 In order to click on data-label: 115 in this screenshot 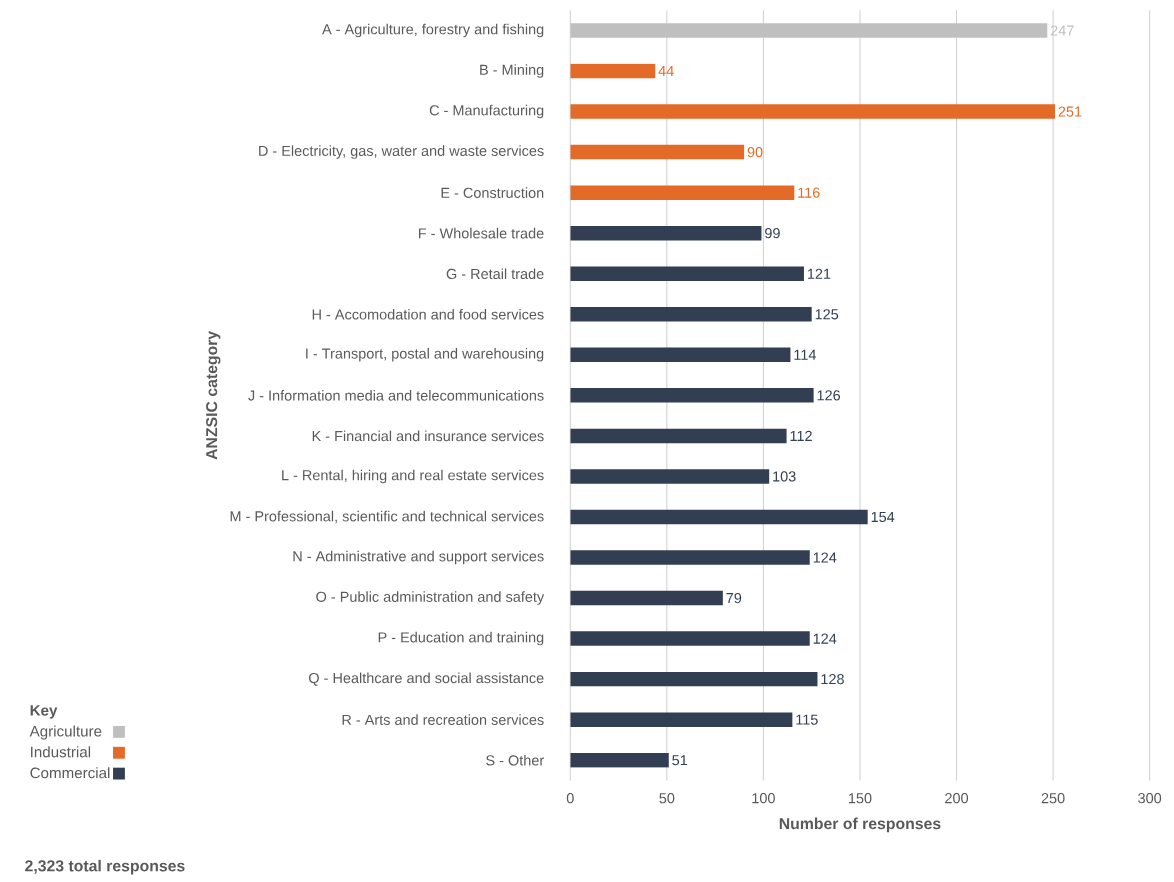, I will do `click(807, 719)`.